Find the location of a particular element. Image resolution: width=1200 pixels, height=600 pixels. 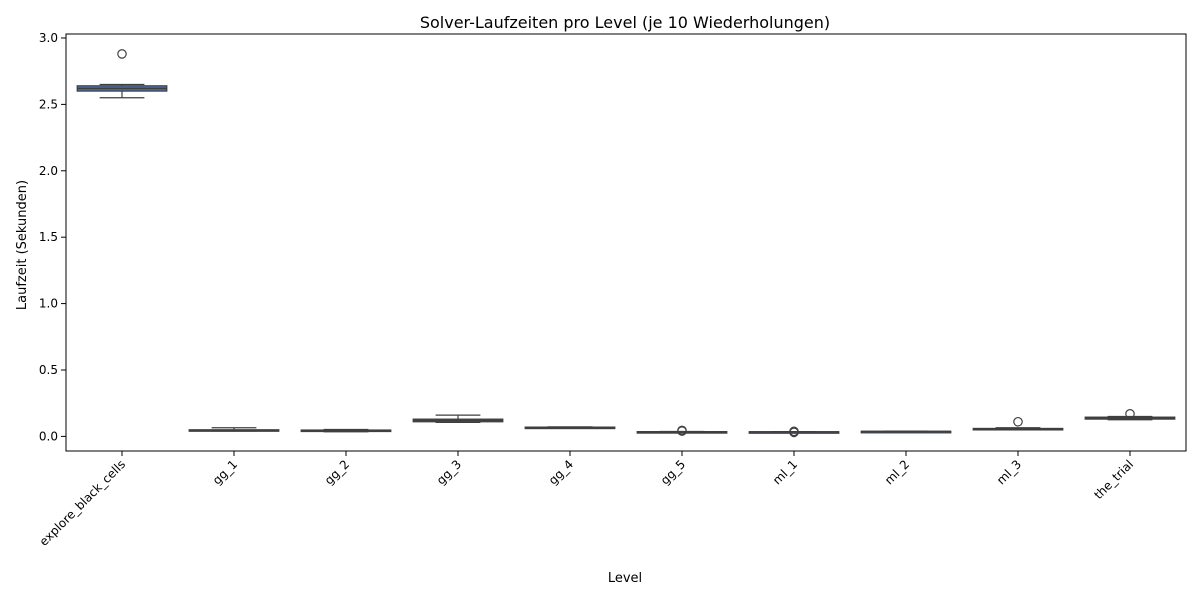

x-tick-label: ml_3 is located at coordinates (1009, 472).